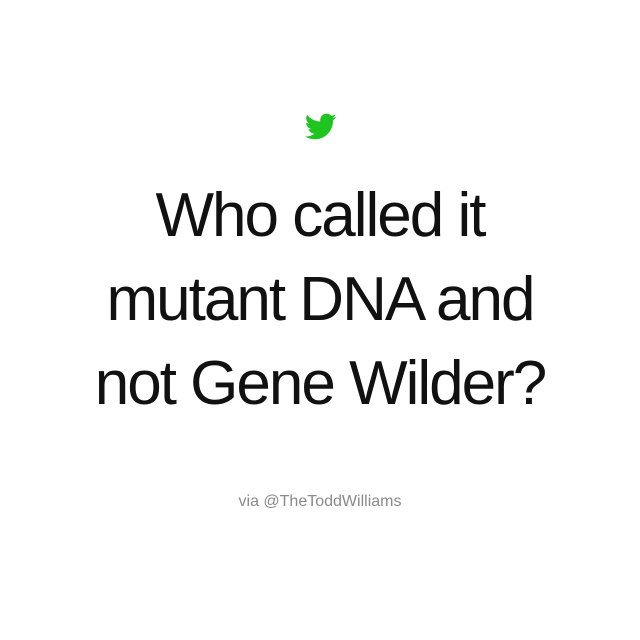  Describe the element at coordinates (321, 127) in the screenshot. I see `twitter-bird-icon` at that location.